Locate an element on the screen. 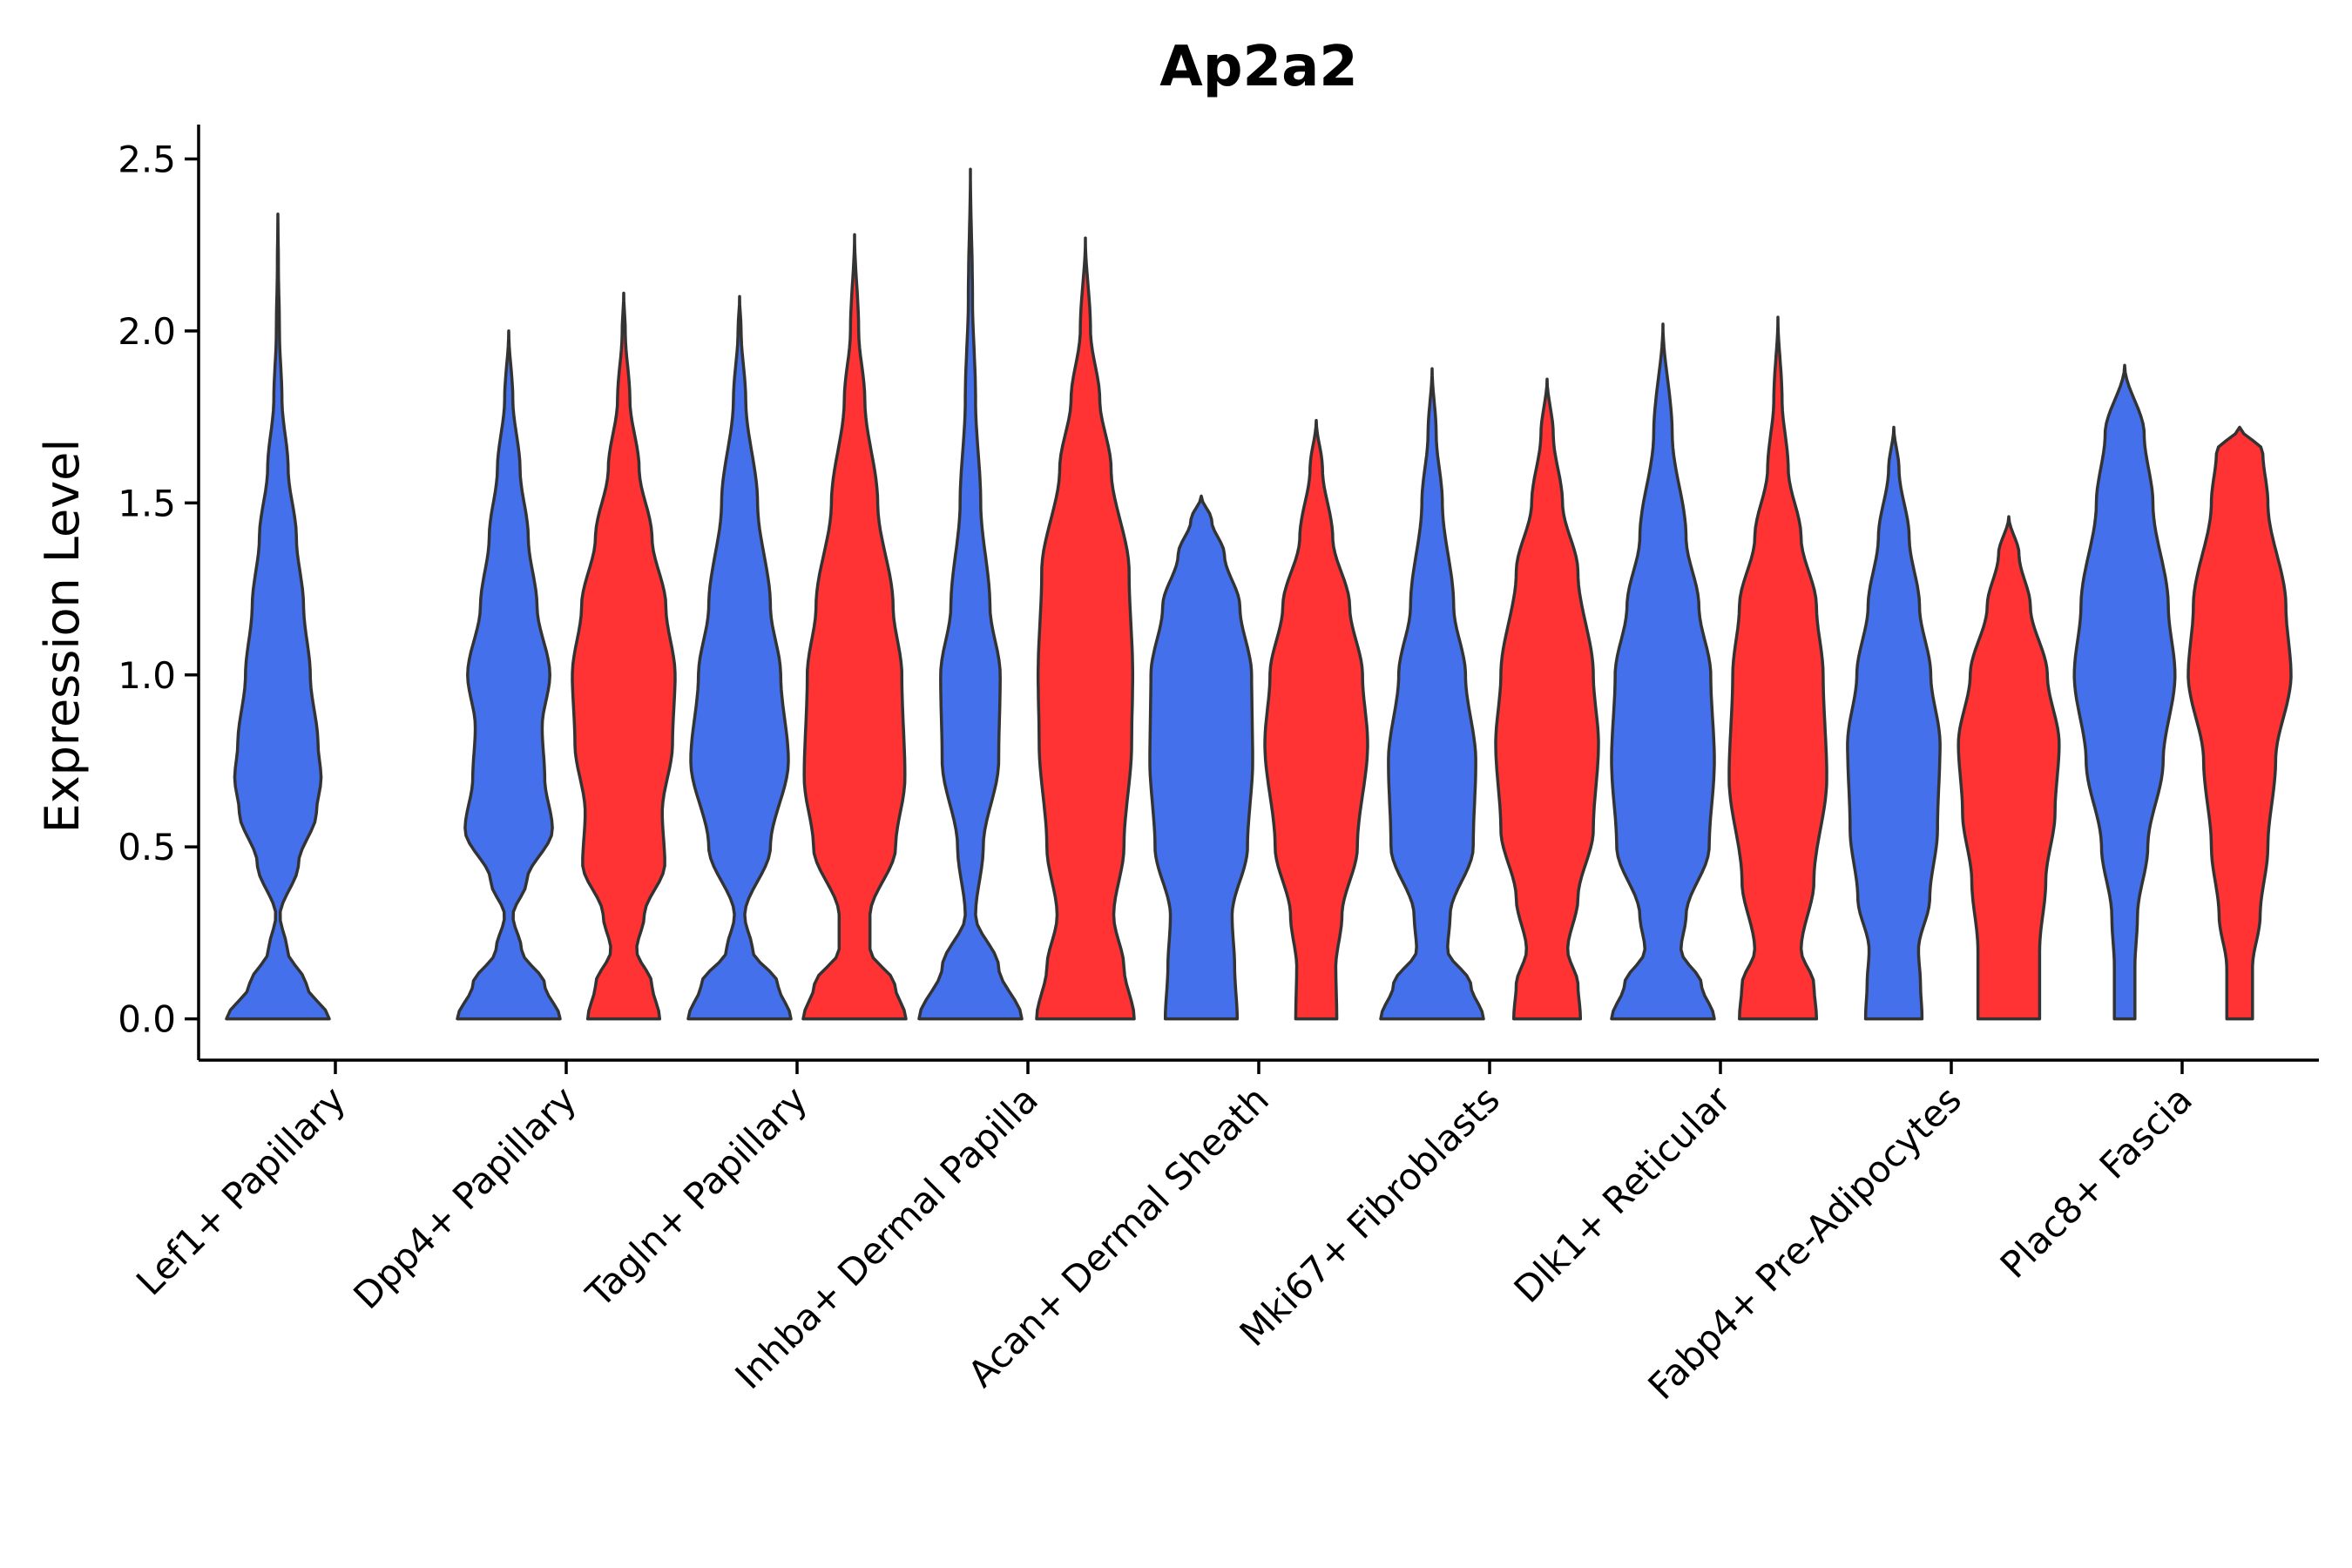 The height and width of the screenshot is (1568, 2352). violin-8-b is located at coordinates (2239, 723).